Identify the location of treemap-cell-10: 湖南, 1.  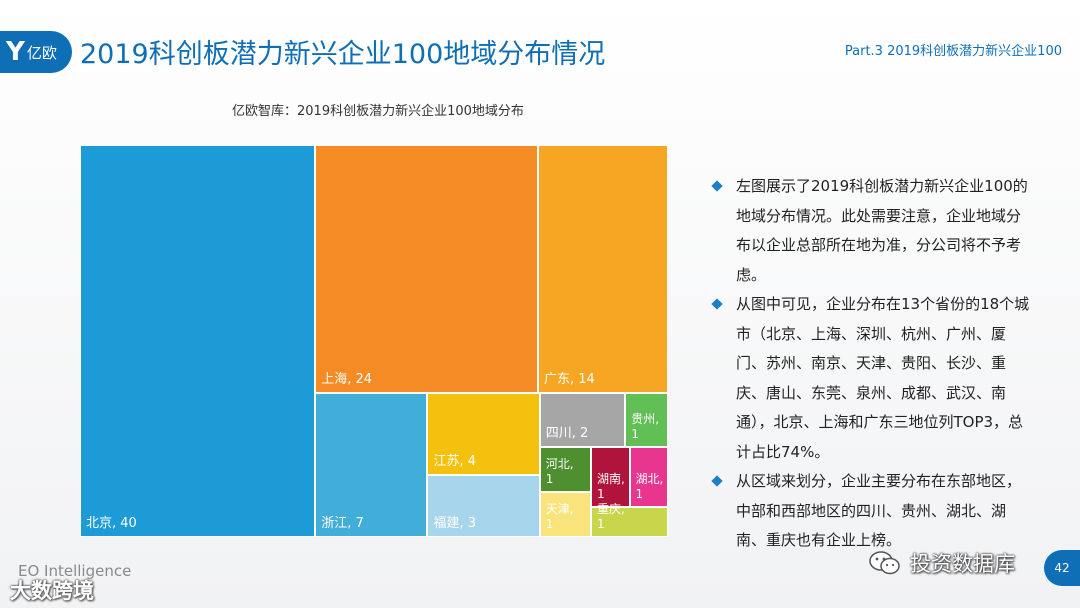
(610, 477).